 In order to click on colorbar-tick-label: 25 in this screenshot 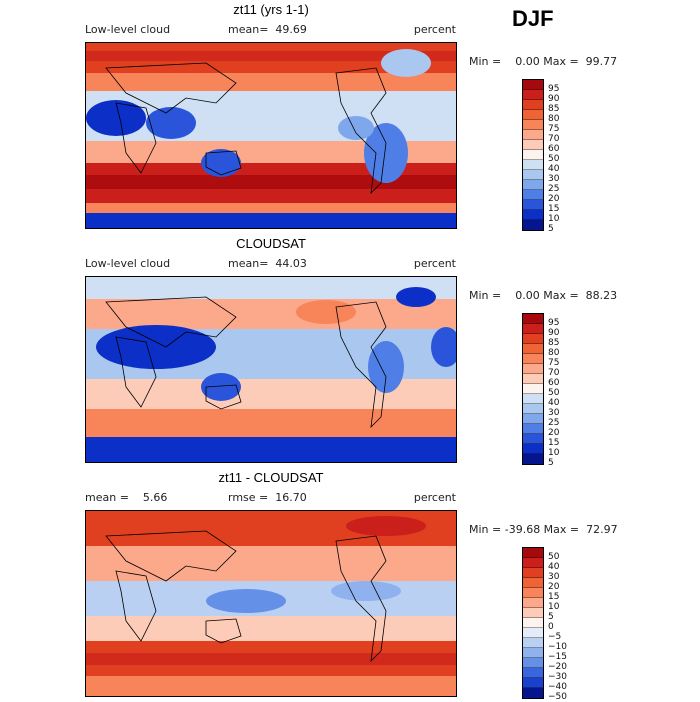, I will do `click(554, 189)`.